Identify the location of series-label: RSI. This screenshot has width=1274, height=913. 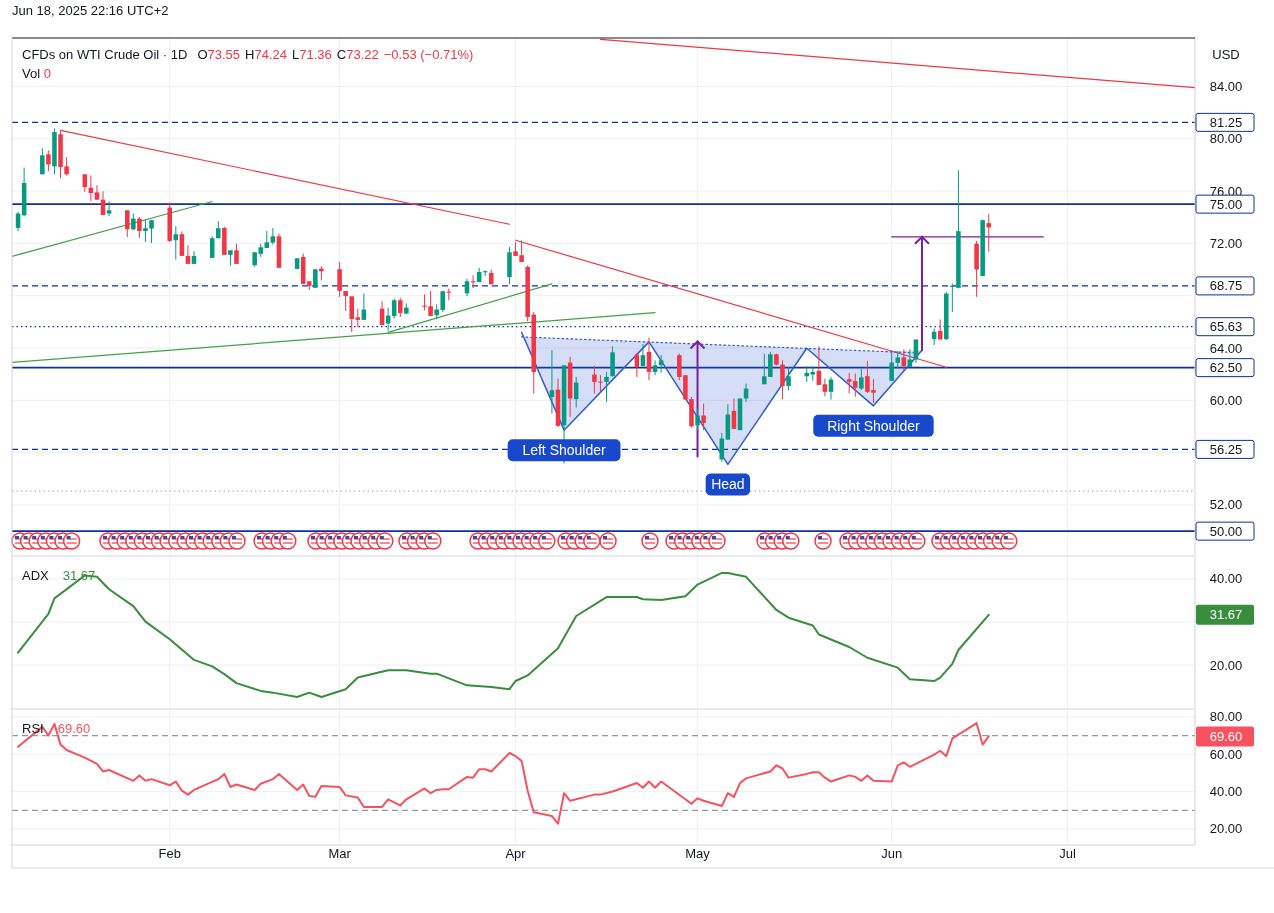
(33, 728).